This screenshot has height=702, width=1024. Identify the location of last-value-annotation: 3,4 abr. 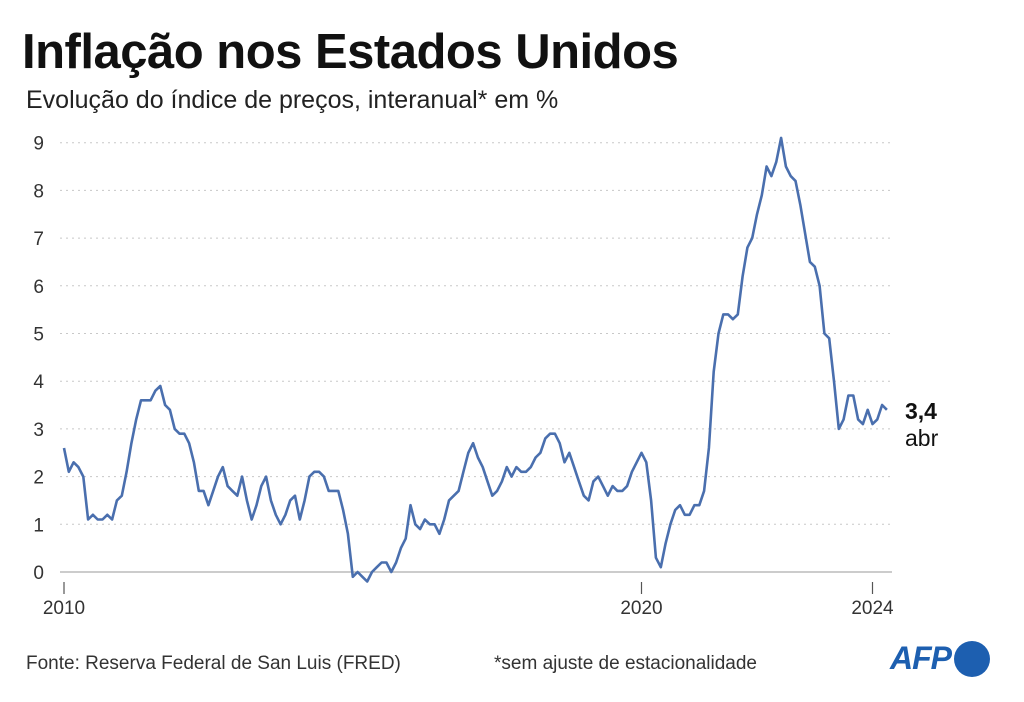
(922, 424).